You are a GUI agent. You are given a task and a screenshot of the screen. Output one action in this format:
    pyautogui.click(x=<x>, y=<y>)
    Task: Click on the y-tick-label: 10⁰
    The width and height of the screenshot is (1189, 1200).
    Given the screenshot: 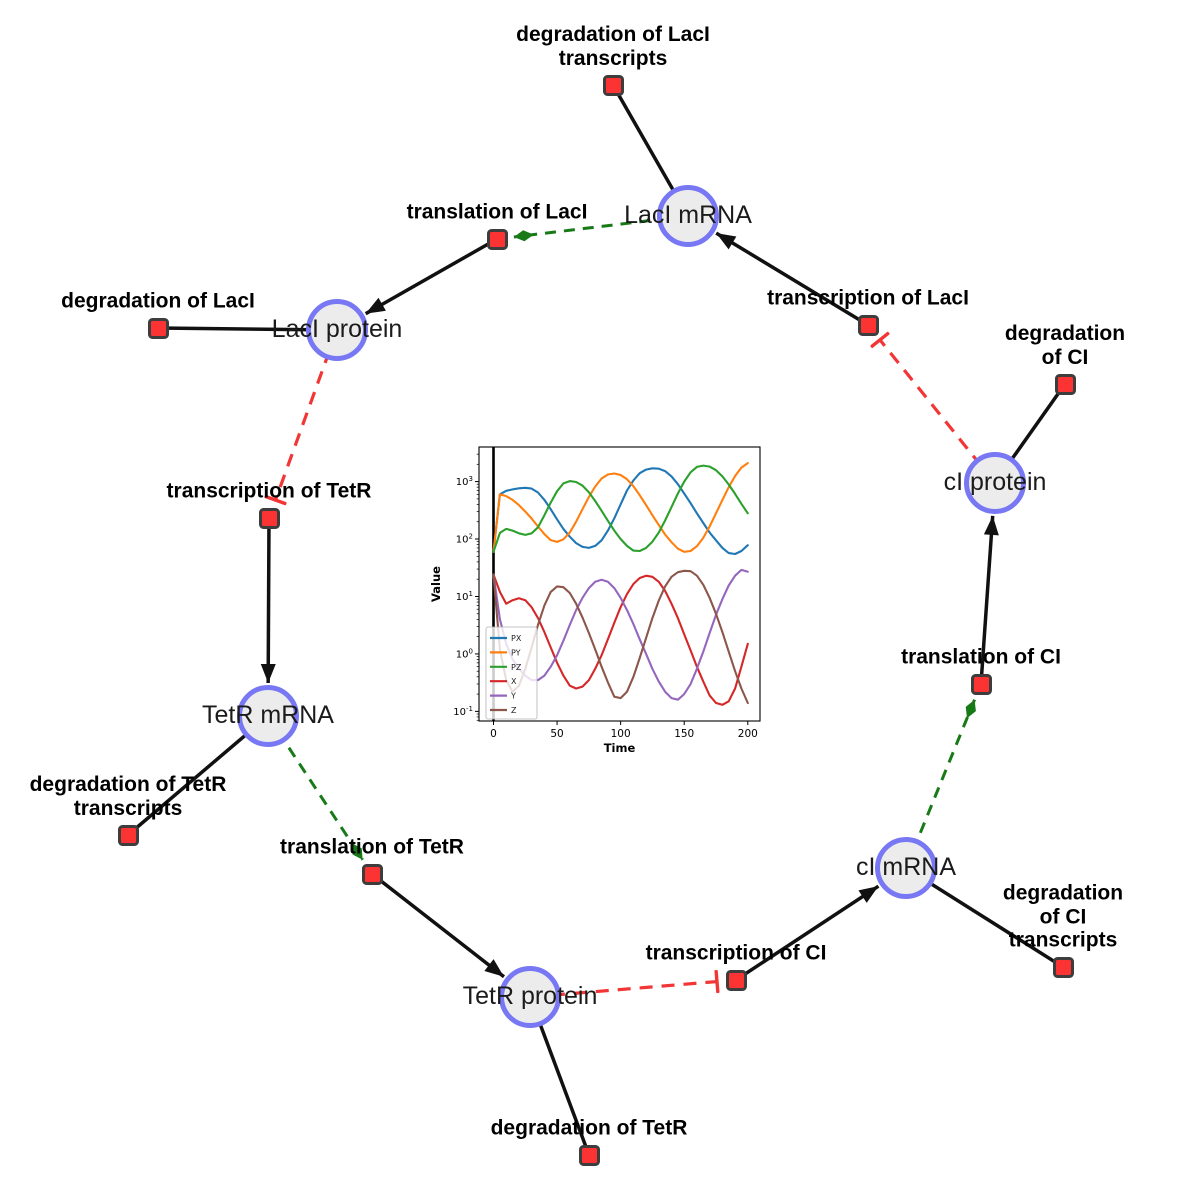 What is the action you would take?
    pyautogui.click(x=464, y=653)
    